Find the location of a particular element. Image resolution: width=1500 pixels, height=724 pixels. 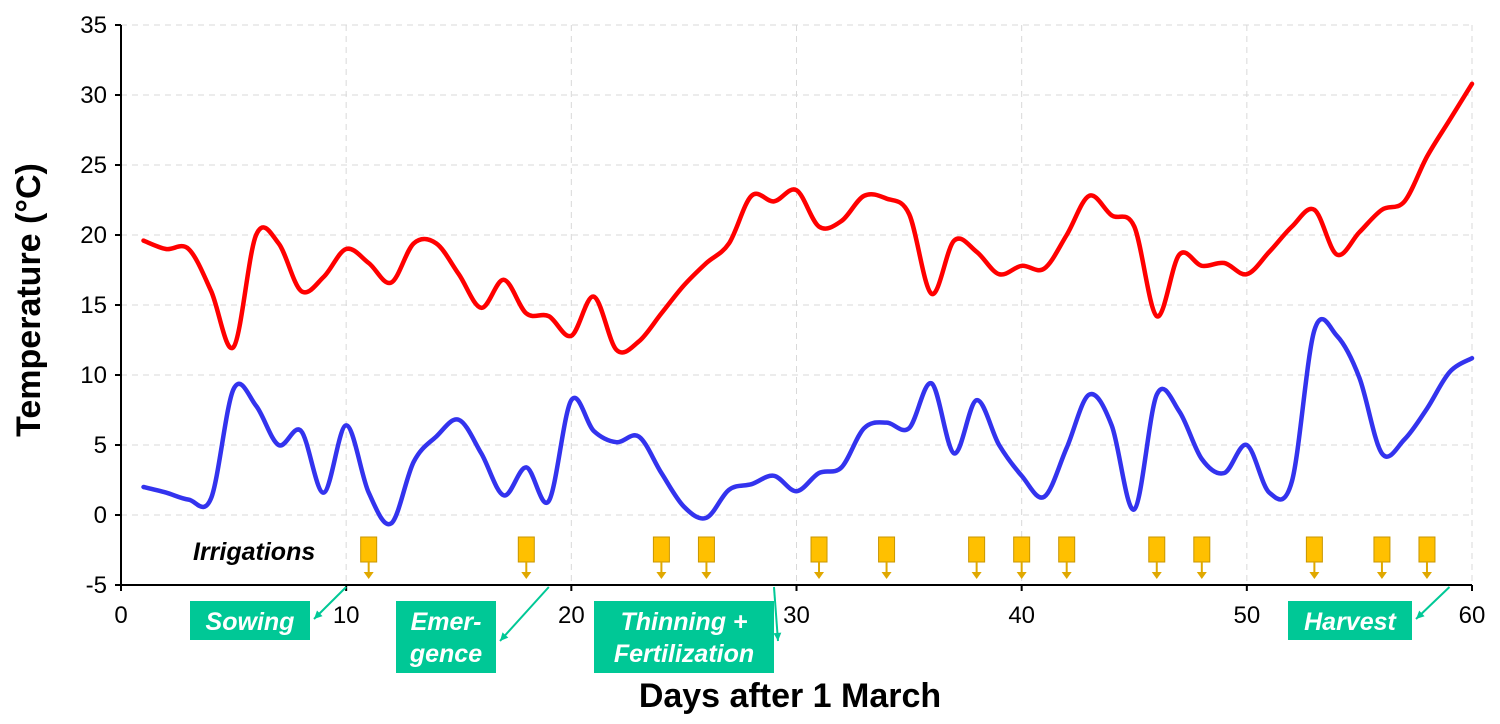

x-tick-label: 0 is located at coordinates (120, 615).